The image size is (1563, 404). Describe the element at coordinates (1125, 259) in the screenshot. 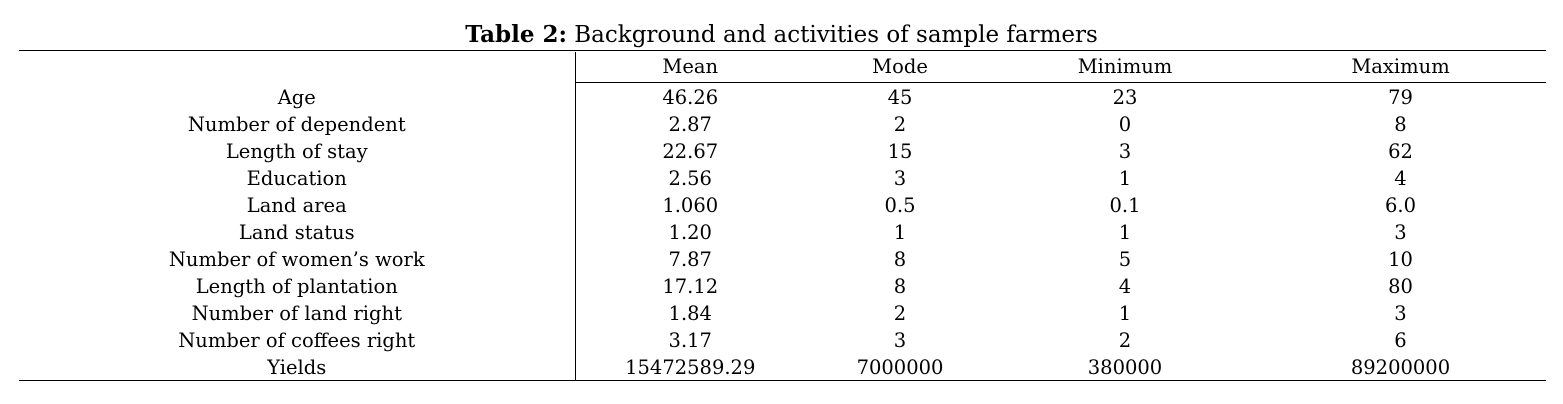

I see `cell-minimum: 5` at that location.